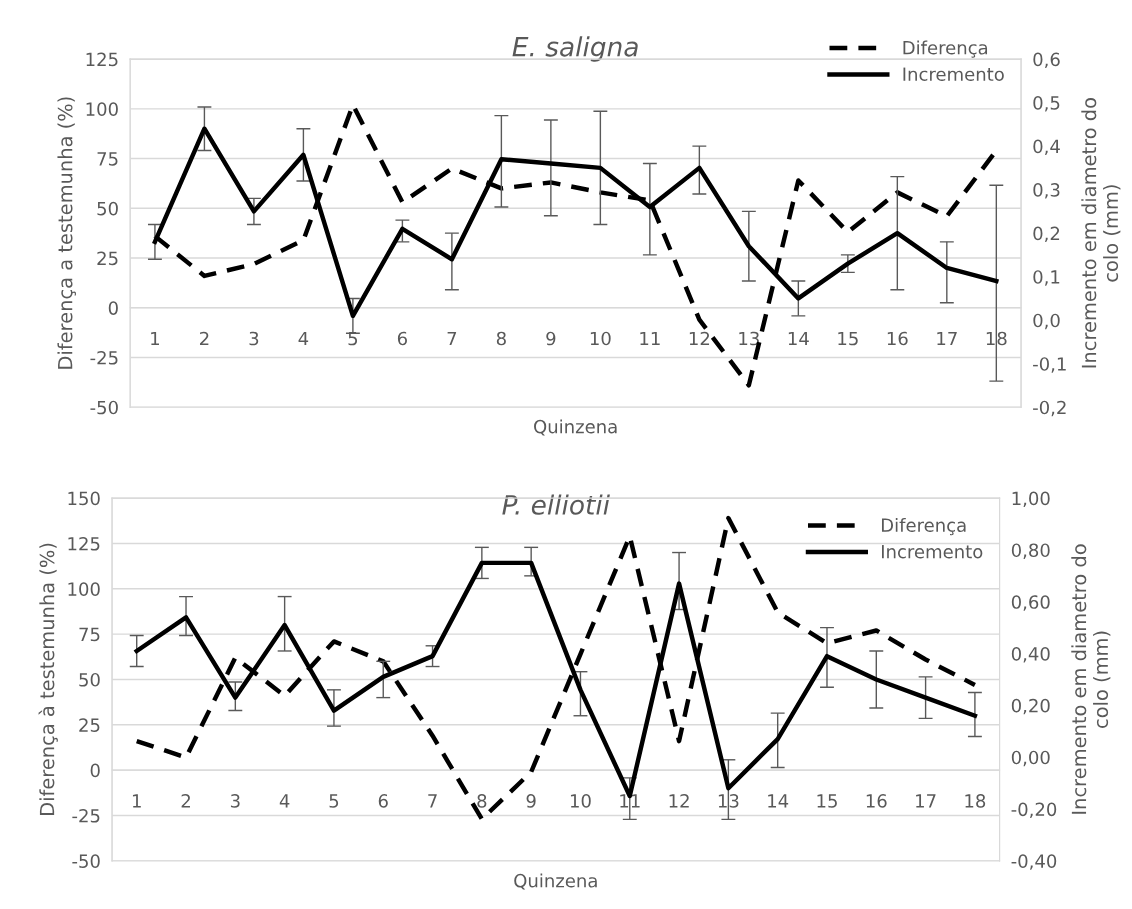  What do you see at coordinates (556, 504) in the screenshot?
I see `chart-title: P. elliotii` at bounding box center [556, 504].